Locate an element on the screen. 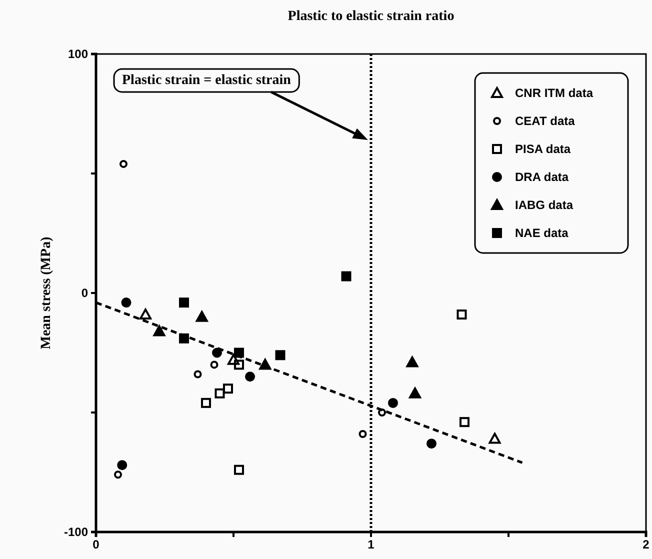 The width and height of the screenshot is (652, 559). chart-title: Plastic to elastic strain ratio is located at coordinates (371, 16).